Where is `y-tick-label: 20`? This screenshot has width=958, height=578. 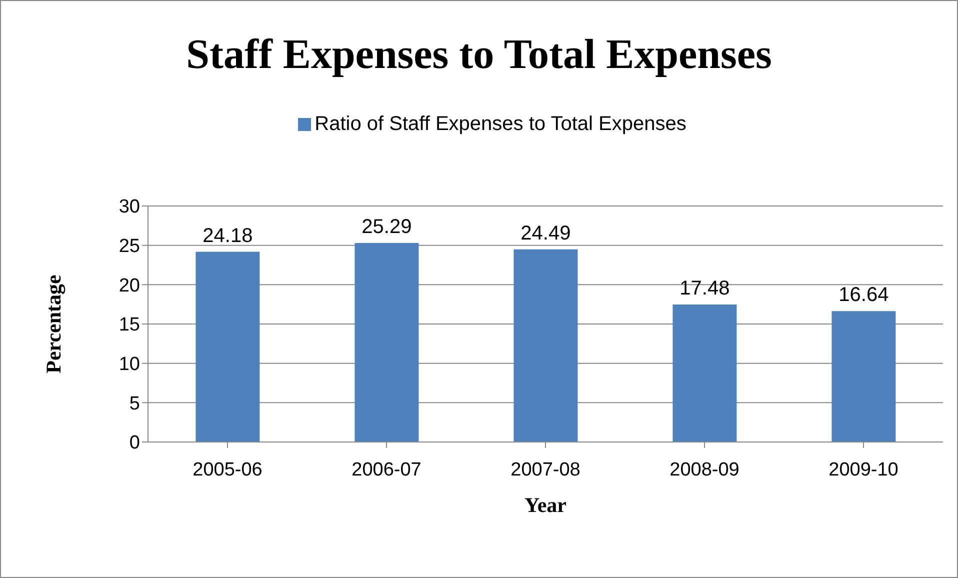 y-tick-label: 20 is located at coordinates (129, 285).